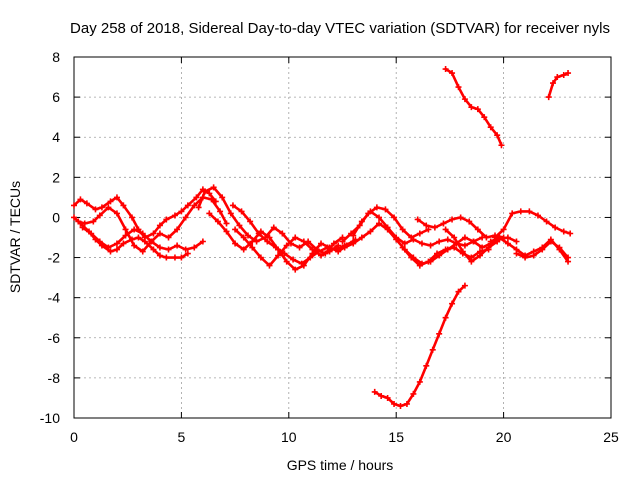 The width and height of the screenshot is (640, 480). What do you see at coordinates (340, 465) in the screenshot?
I see `x-axis-label: GPS time / hours` at bounding box center [340, 465].